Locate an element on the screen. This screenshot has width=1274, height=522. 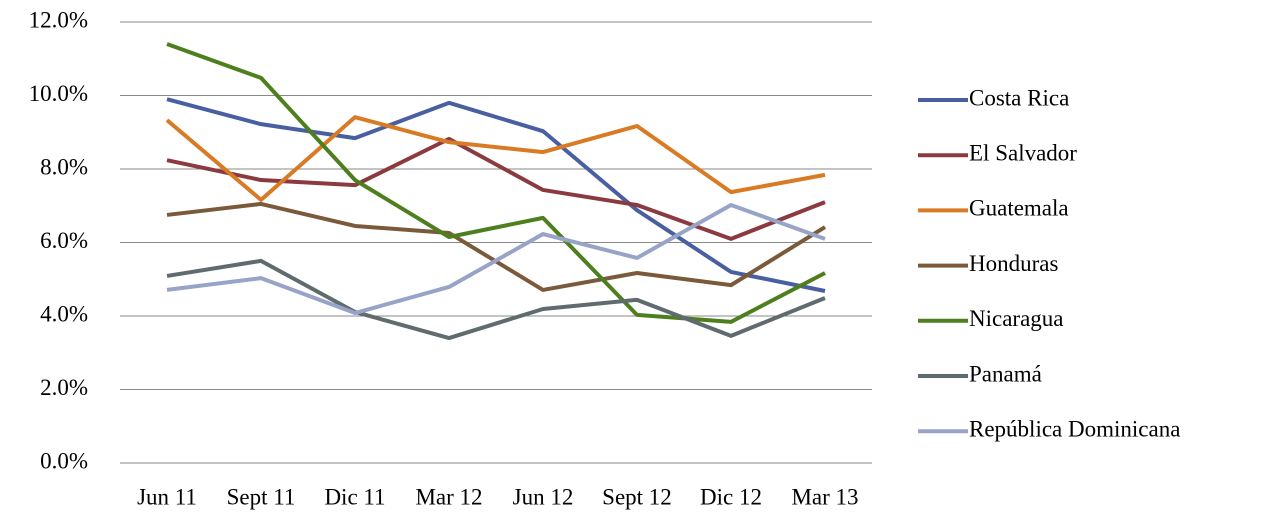
legend-label: República Dominicana is located at coordinates (1074, 428).